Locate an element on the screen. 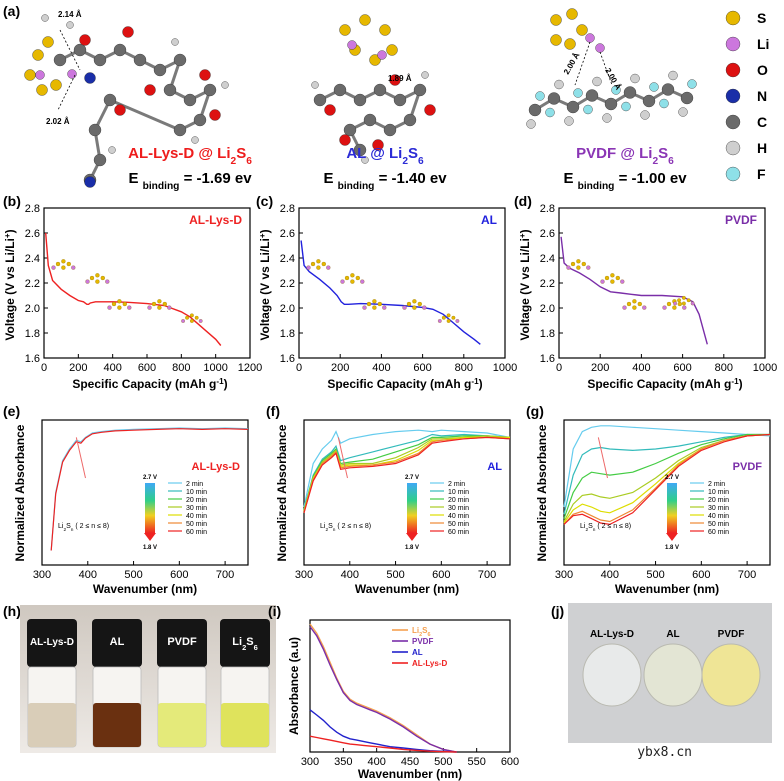 The image size is (784, 781). disc-label: AL-Lys-D is located at coordinates (612, 634).